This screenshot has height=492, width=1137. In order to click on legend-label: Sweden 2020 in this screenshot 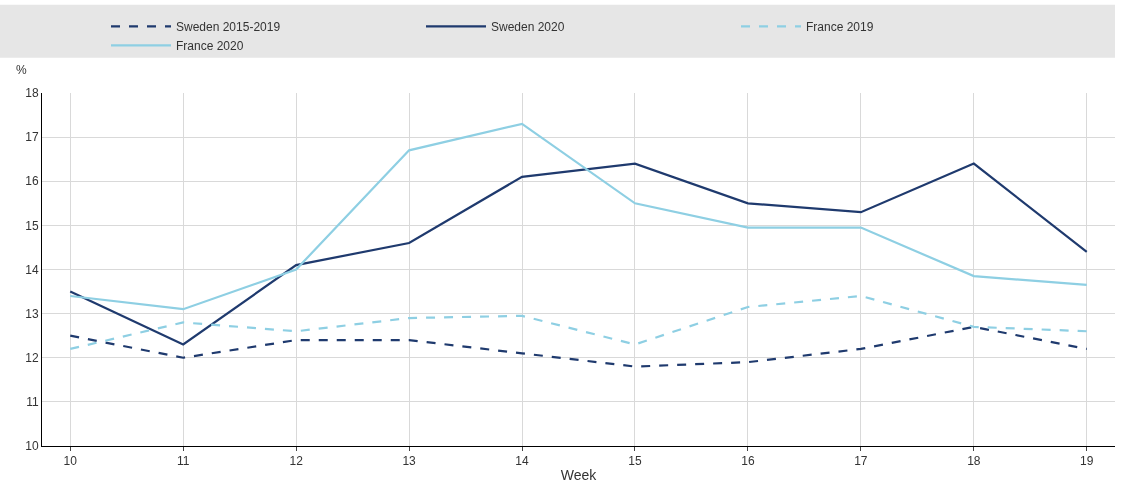, I will do `click(528, 26)`.